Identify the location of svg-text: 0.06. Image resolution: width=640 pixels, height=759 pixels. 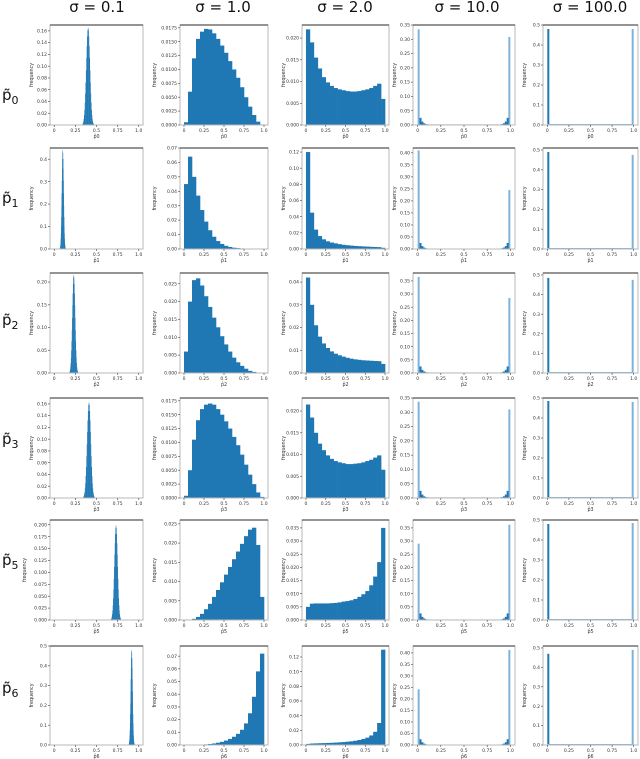
(172, 669).